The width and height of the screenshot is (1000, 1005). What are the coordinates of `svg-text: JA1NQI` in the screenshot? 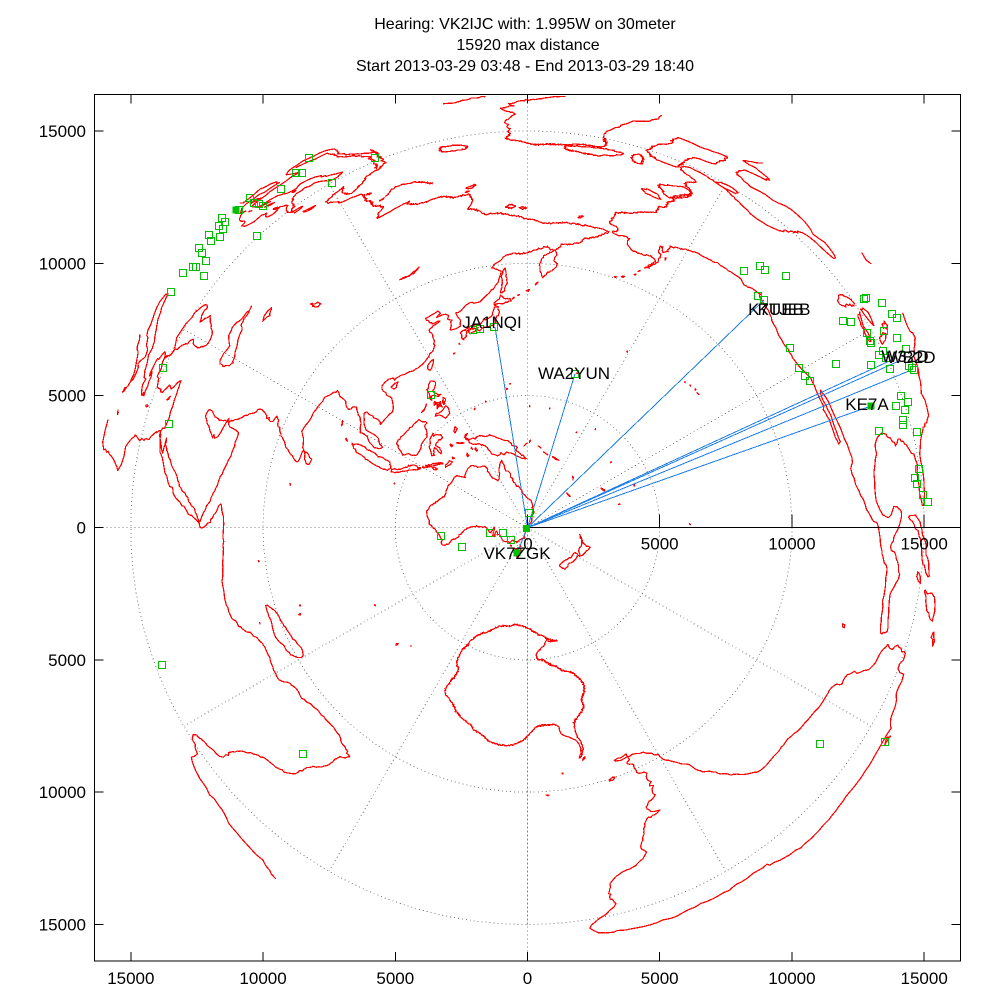 It's located at (492, 322).